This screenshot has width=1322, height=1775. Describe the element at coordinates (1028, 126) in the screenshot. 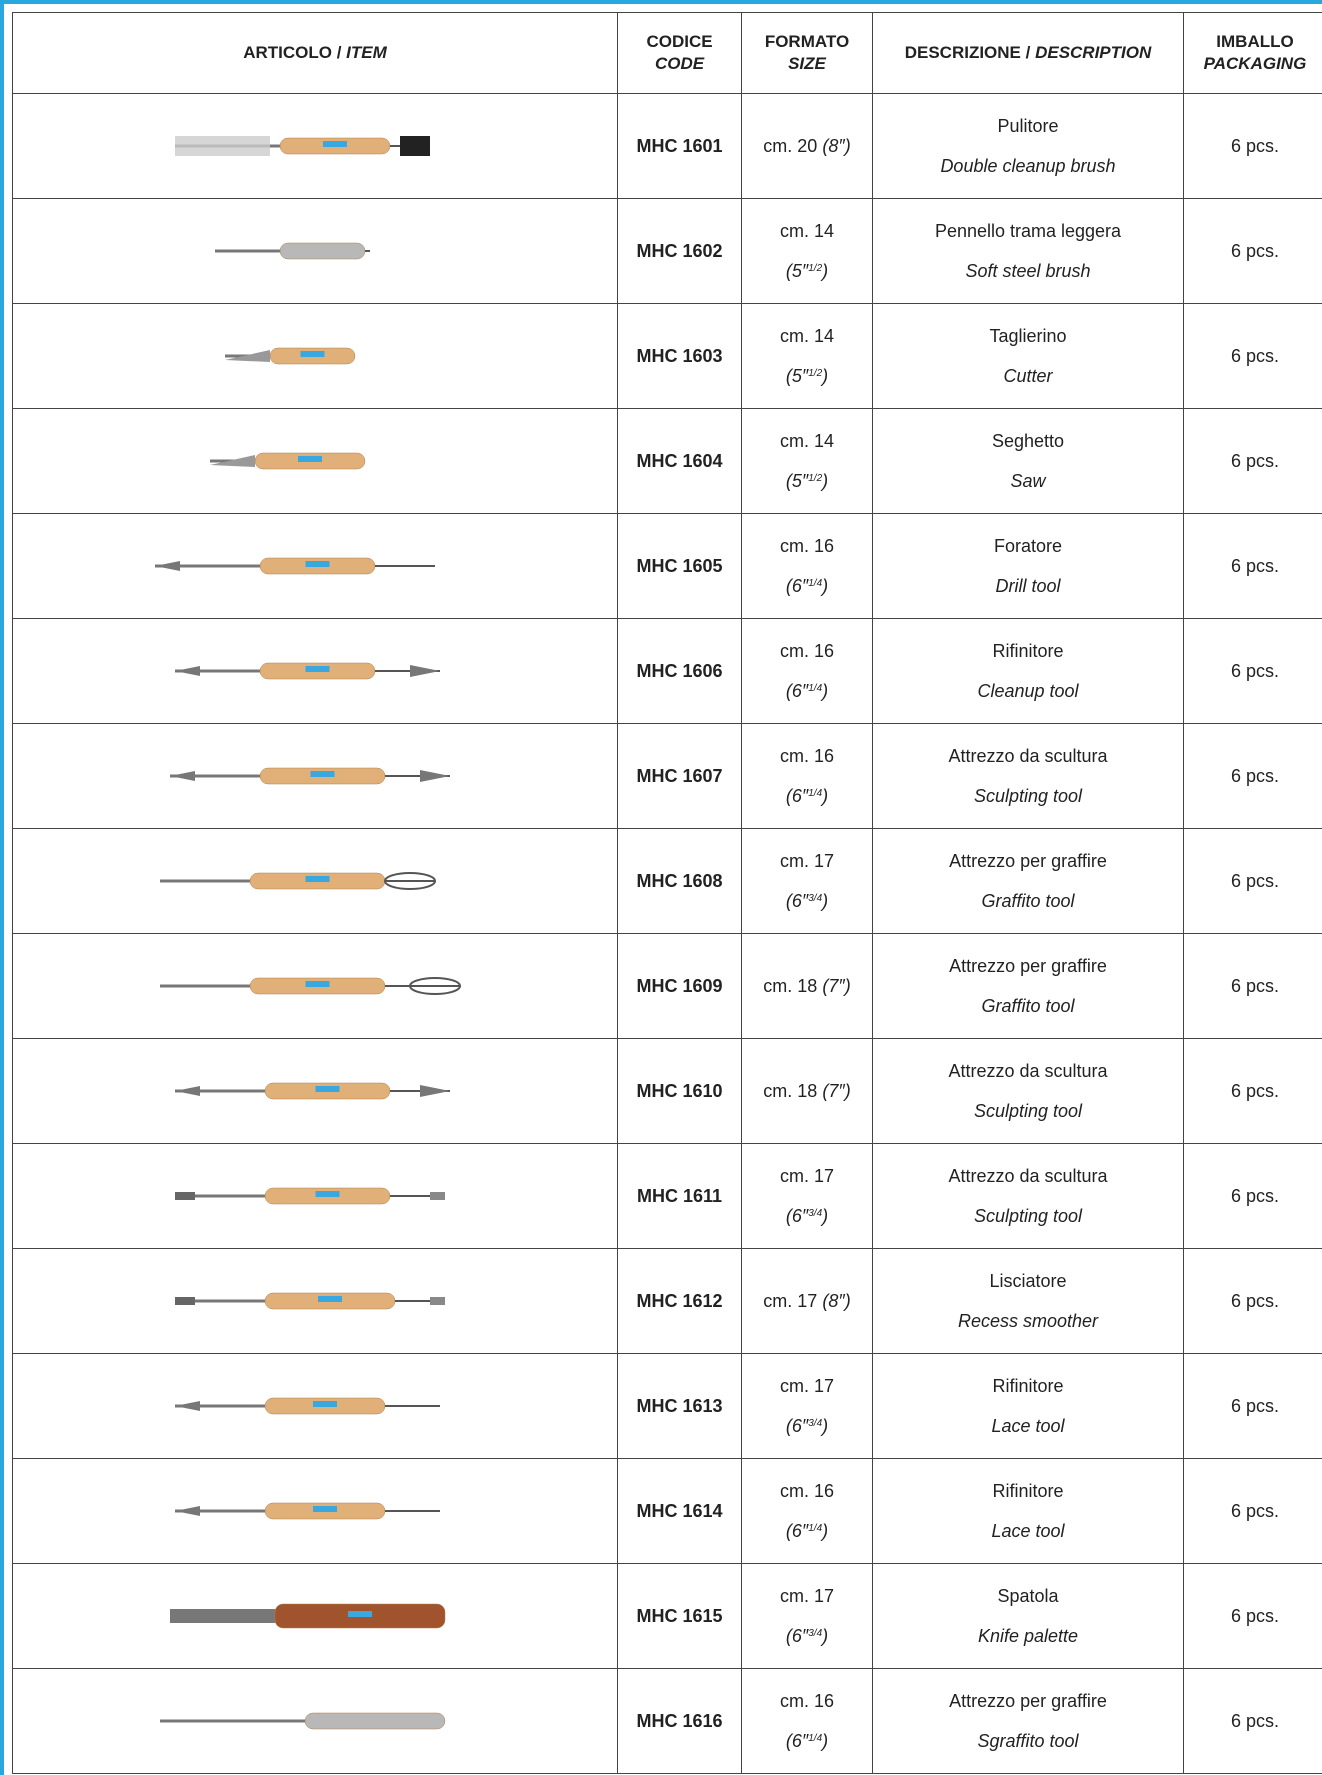

I see `description-it: Pulitore` at that location.